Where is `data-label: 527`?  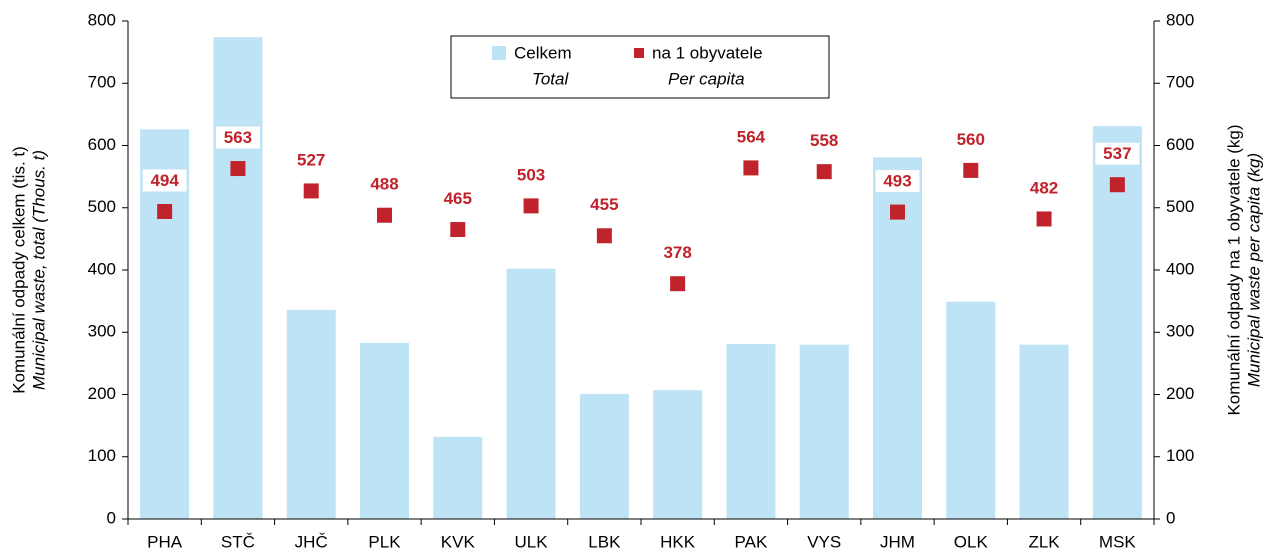 data-label: 527 is located at coordinates (311, 159).